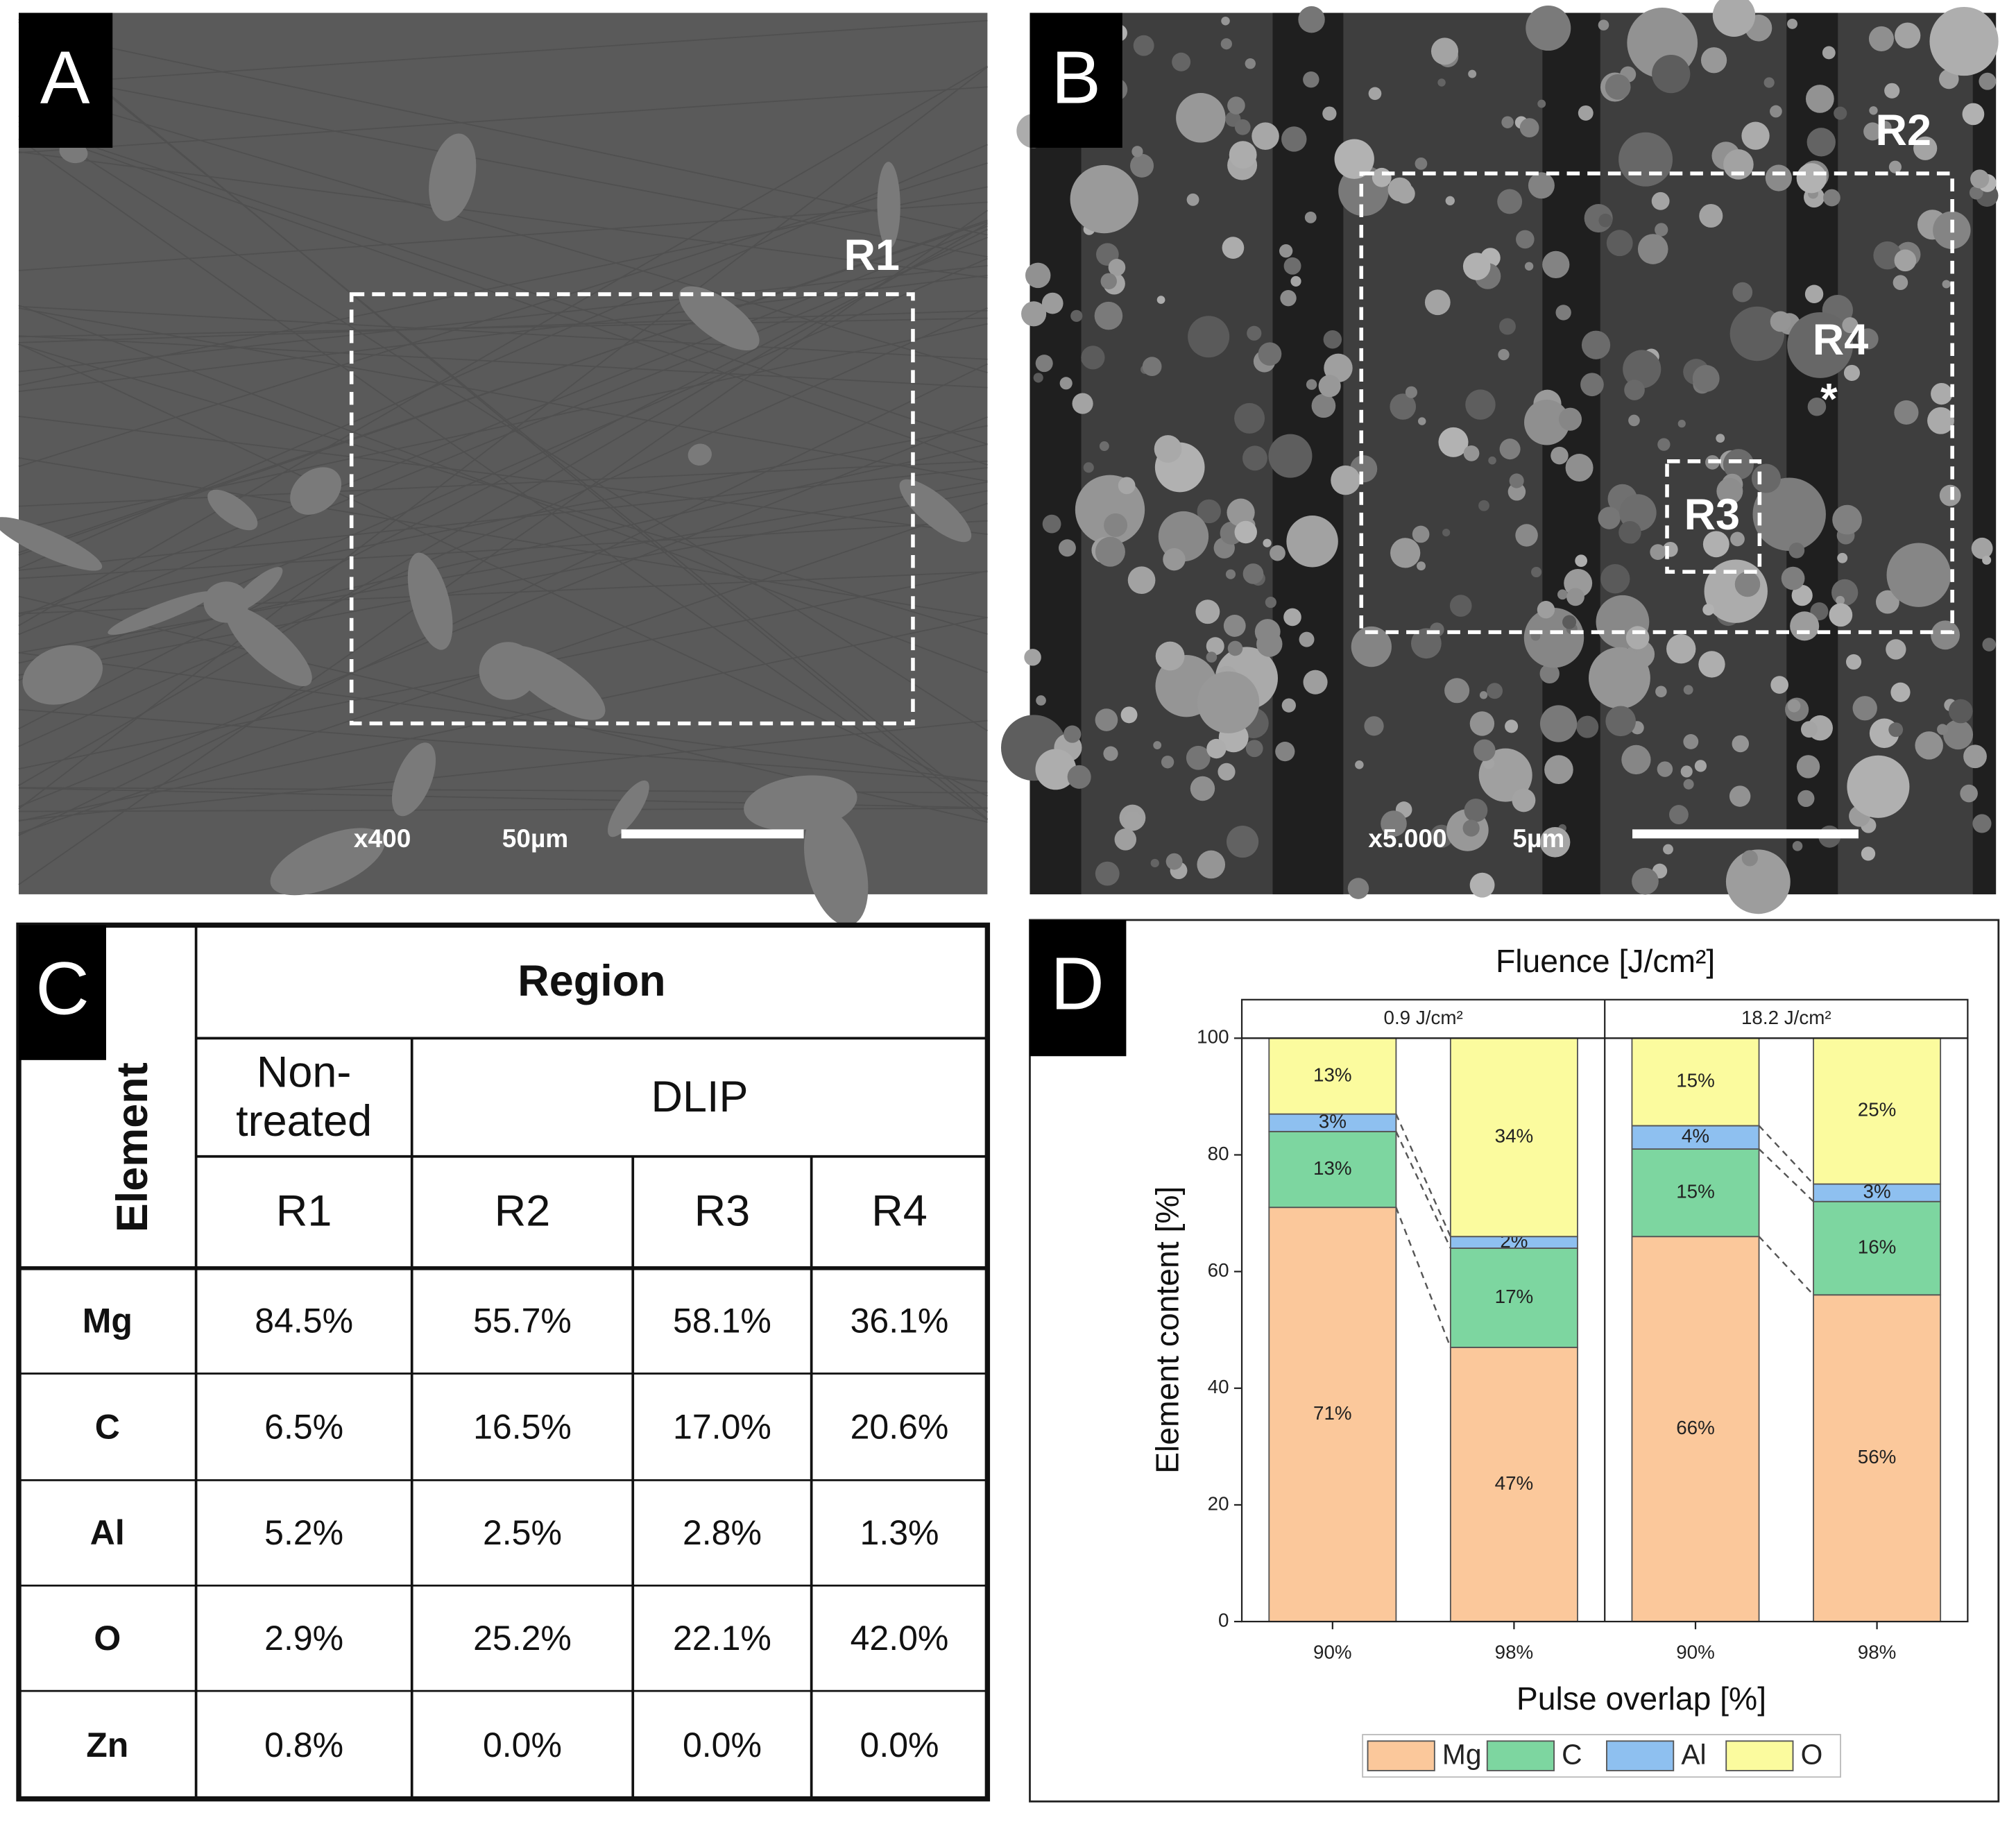  I want to click on cell: 17.0%, so click(722, 1426).